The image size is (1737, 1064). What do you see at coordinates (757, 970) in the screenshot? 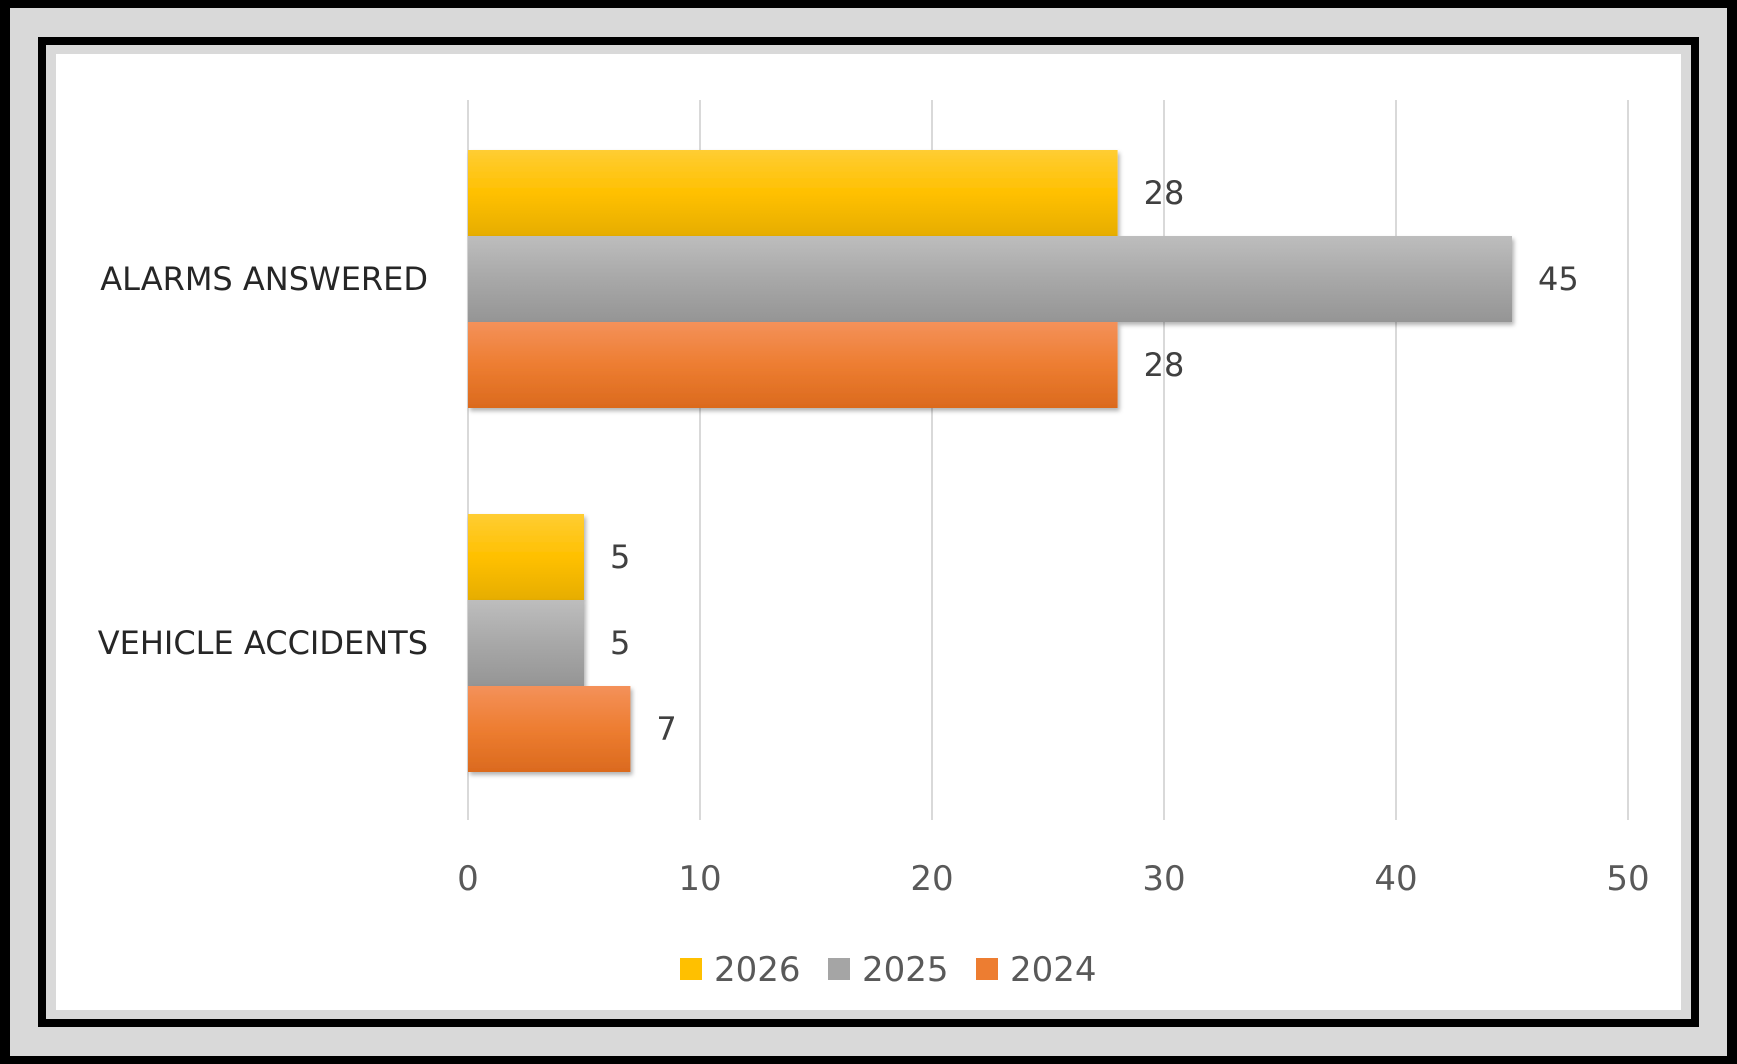
I see `legend-label: 2026` at bounding box center [757, 970].